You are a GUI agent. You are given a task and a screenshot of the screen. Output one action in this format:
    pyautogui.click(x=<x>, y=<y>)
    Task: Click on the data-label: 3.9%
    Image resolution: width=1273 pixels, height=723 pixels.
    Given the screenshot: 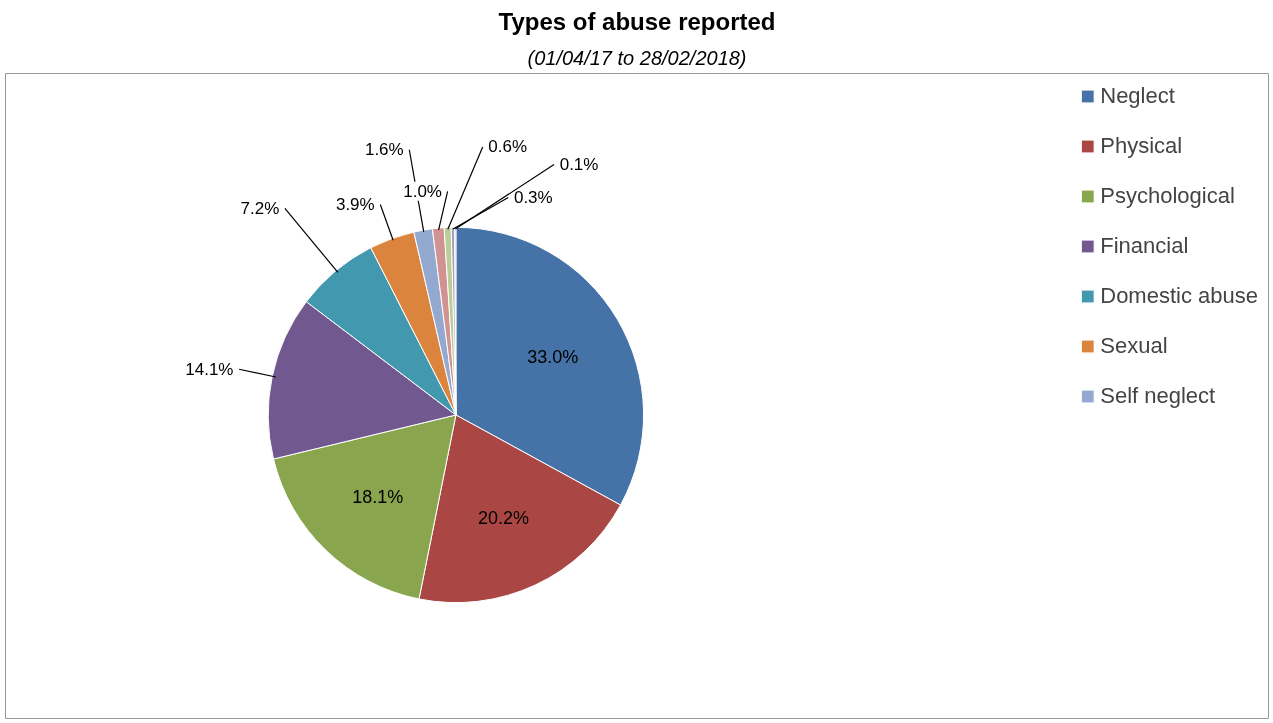 What is the action you would take?
    pyautogui.click(x=355, y=205)
    